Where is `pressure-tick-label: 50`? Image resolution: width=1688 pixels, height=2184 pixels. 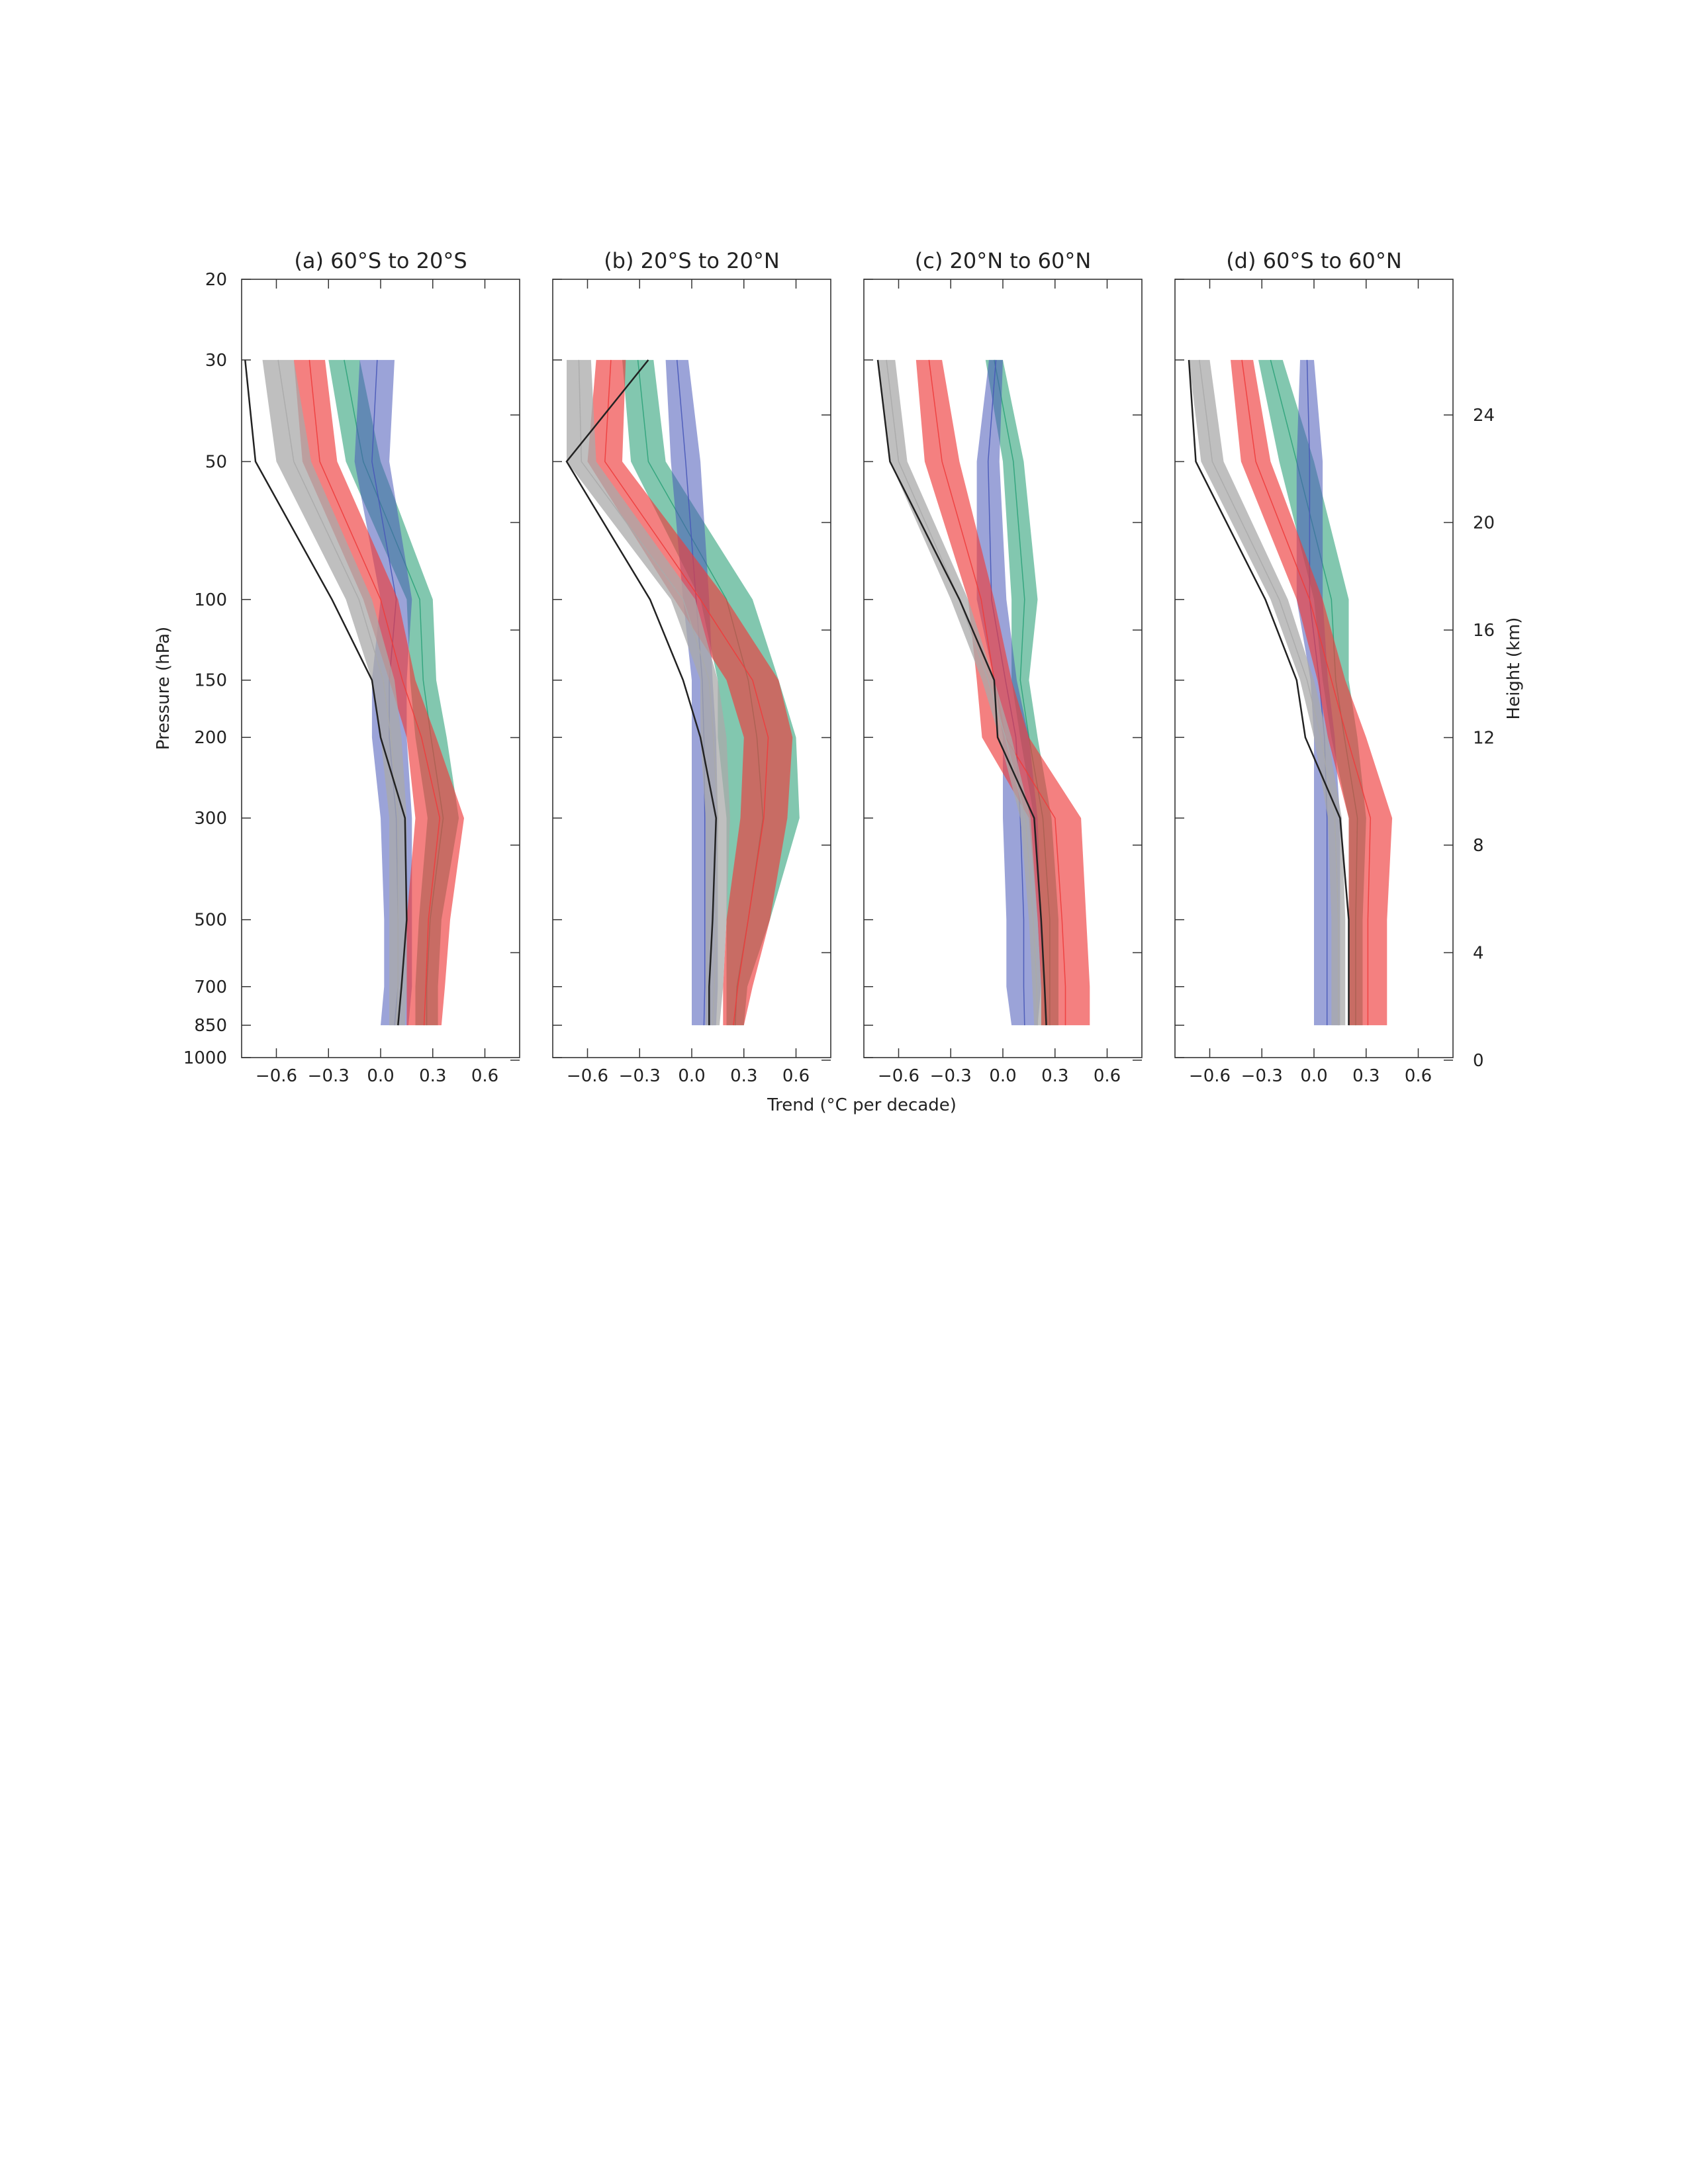 pressure-tick-label: 50 is located at coordinates (216, 462).